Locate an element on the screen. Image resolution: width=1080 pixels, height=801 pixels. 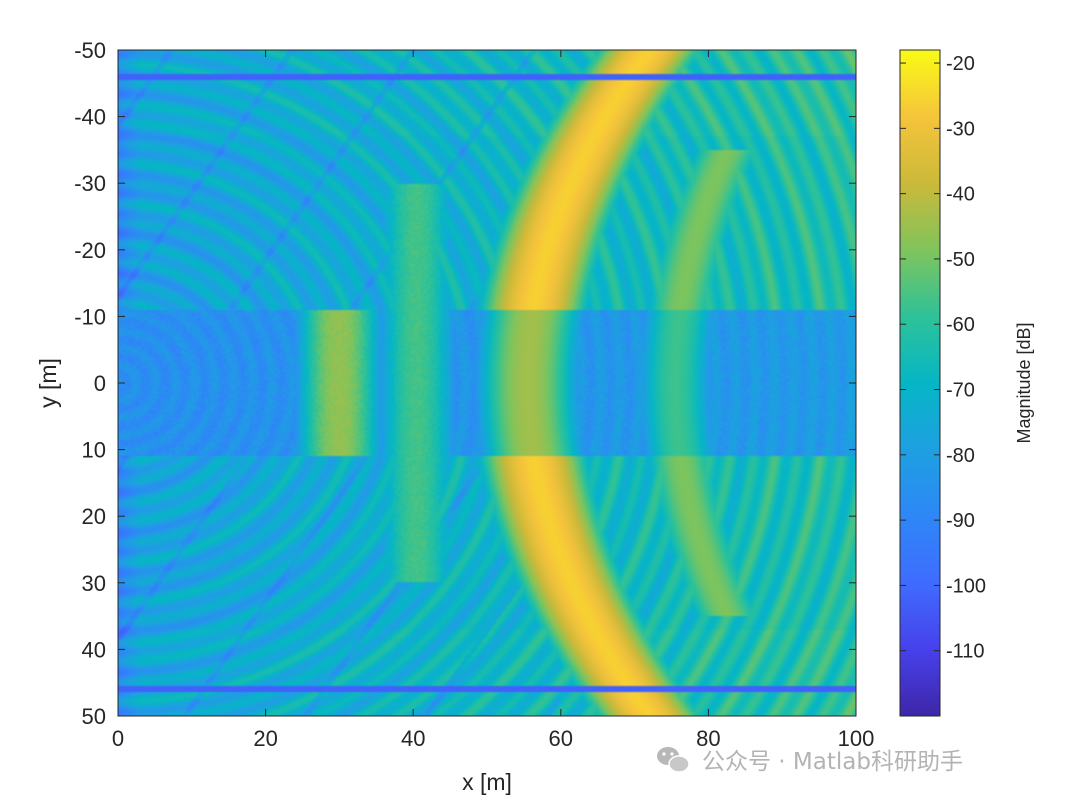
y-tick-label: -10 is located at coordinates (90, 316).